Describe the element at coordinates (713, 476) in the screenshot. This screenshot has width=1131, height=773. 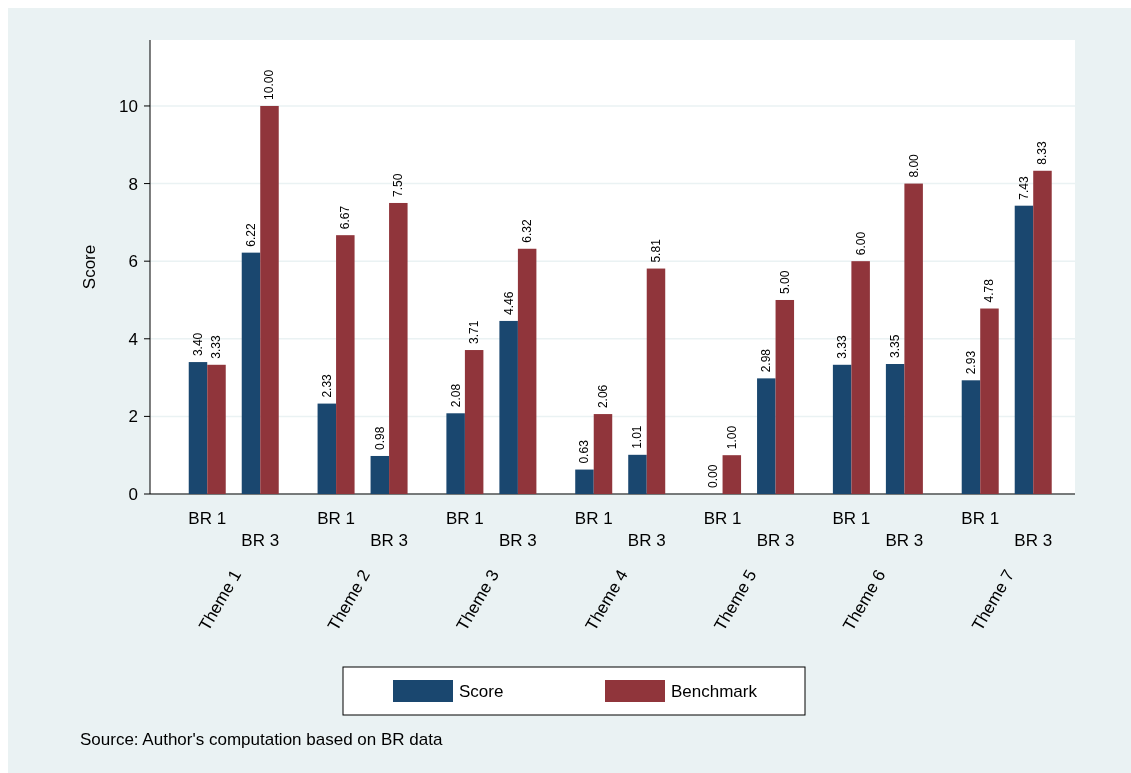
I see `data-label: 0.00` at that location.